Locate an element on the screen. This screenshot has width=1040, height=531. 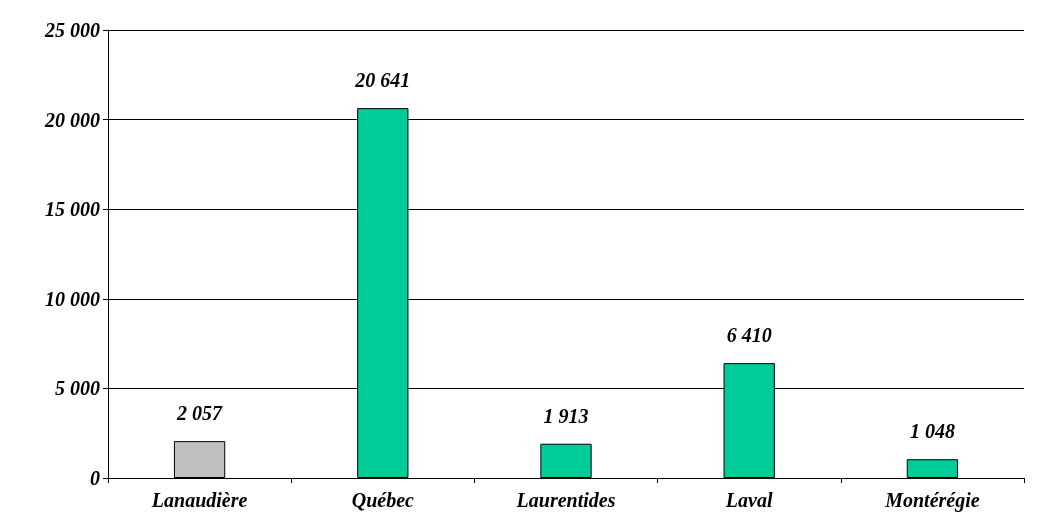
data-label: 6 410 is located at coordinates (749, 335).